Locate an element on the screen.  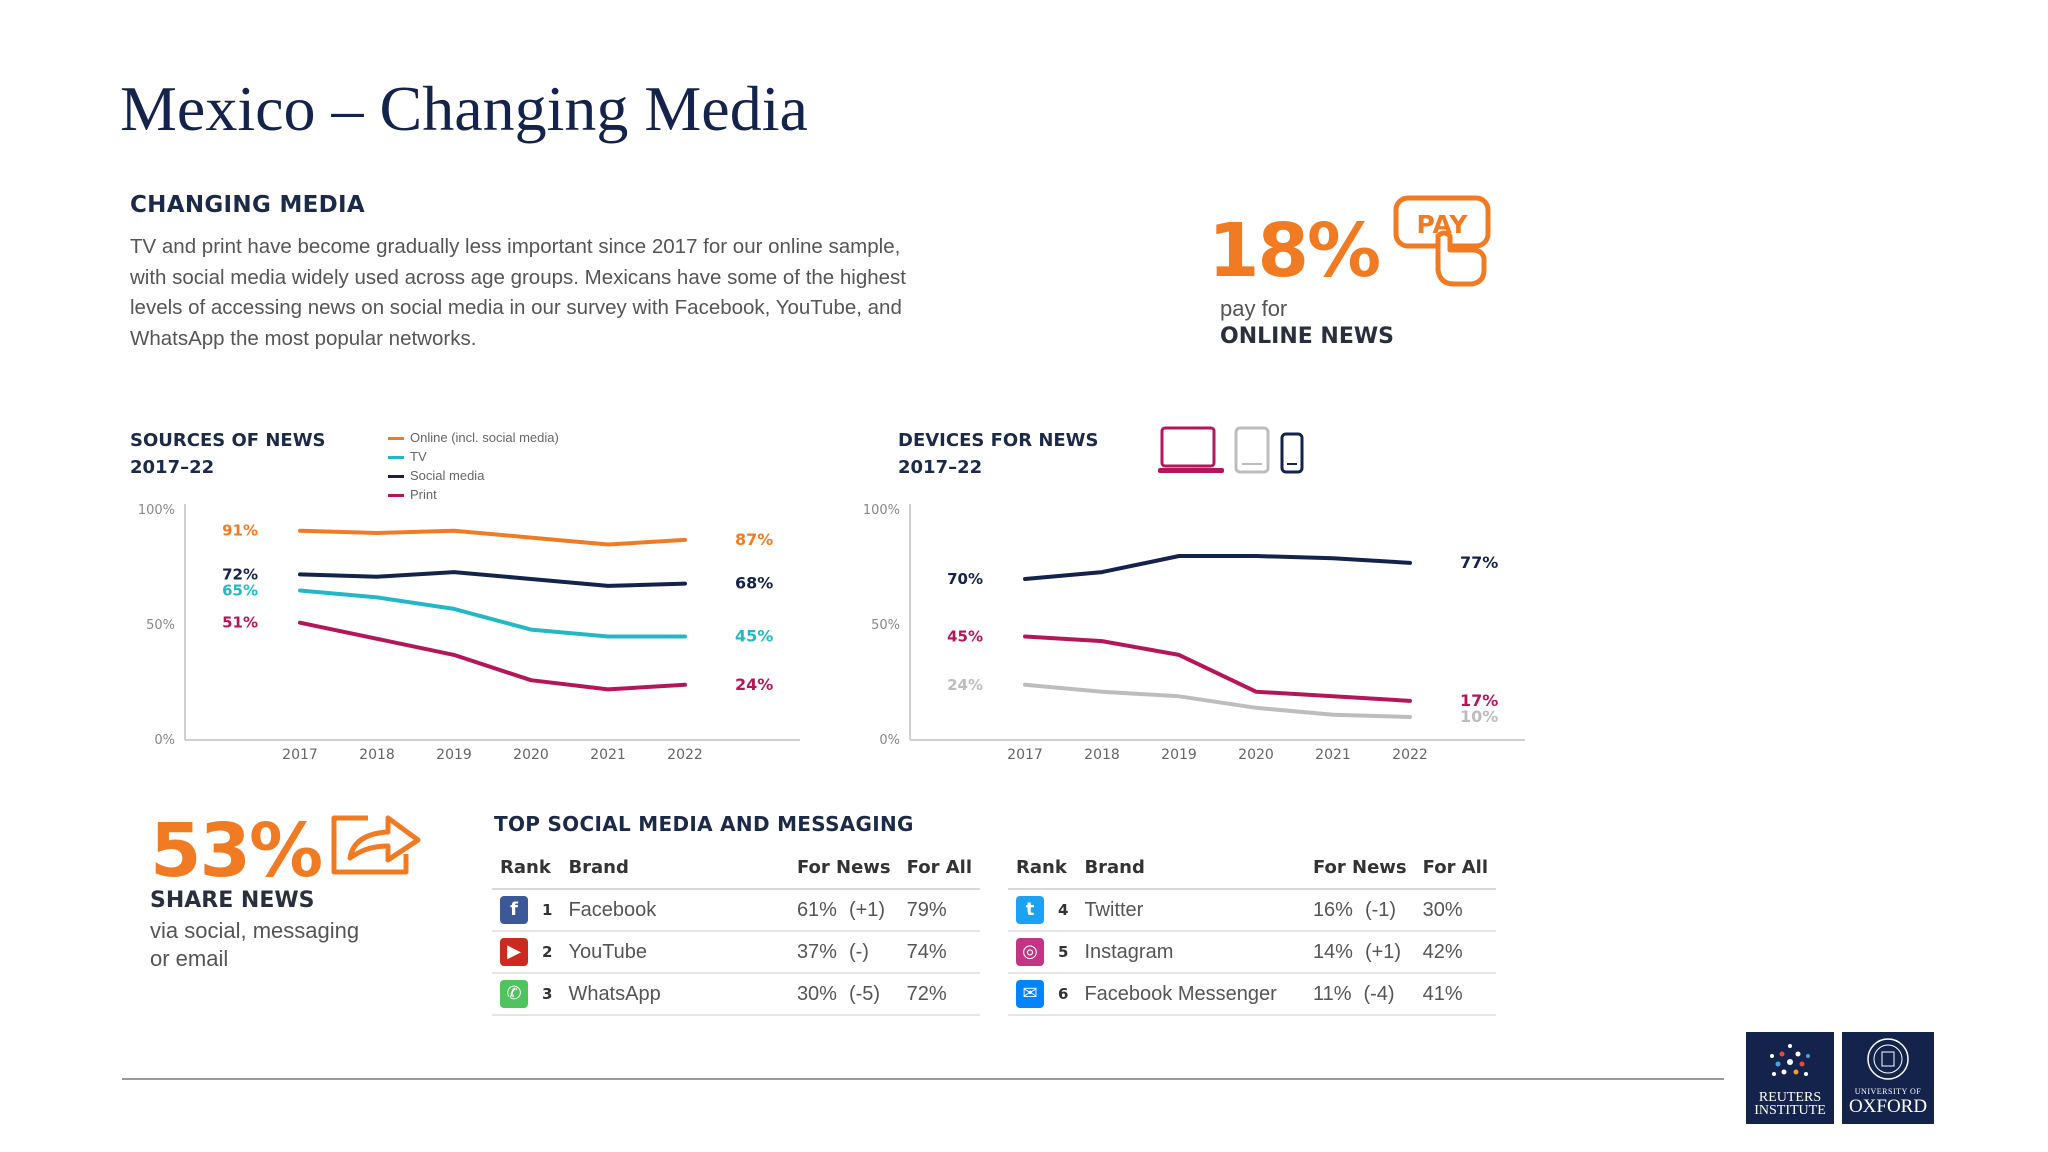
messenger-icon: ✉ is located at coordinates (1030, 994).